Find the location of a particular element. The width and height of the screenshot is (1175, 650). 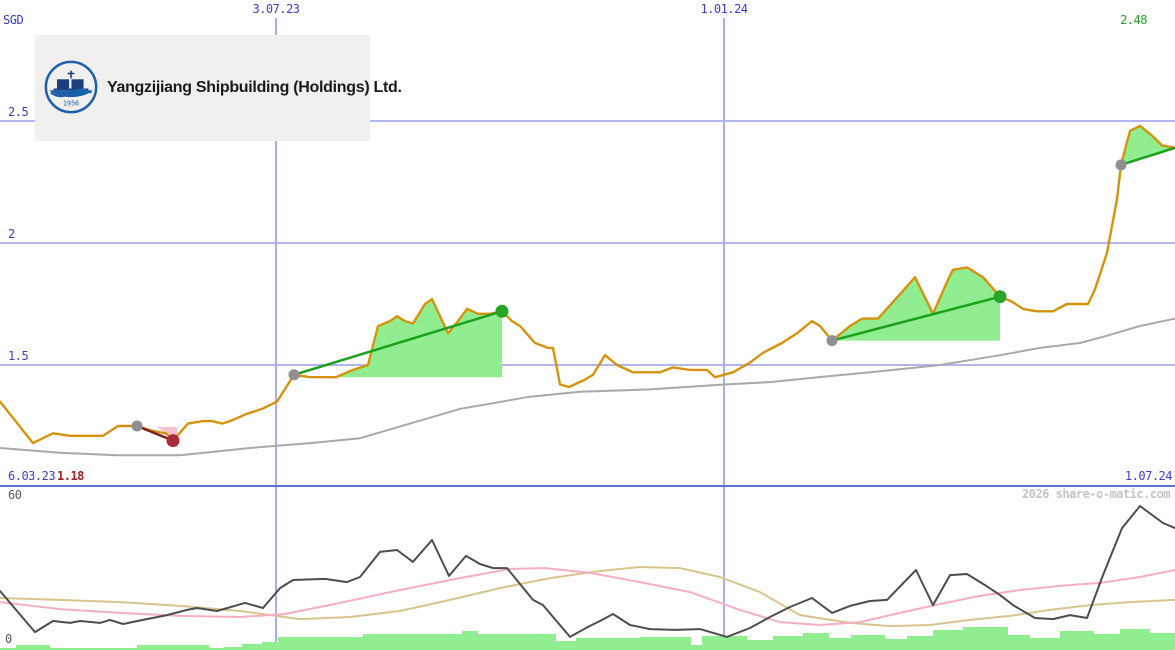

price-high-label: 2.48 is located at coordinates (1133, 20).